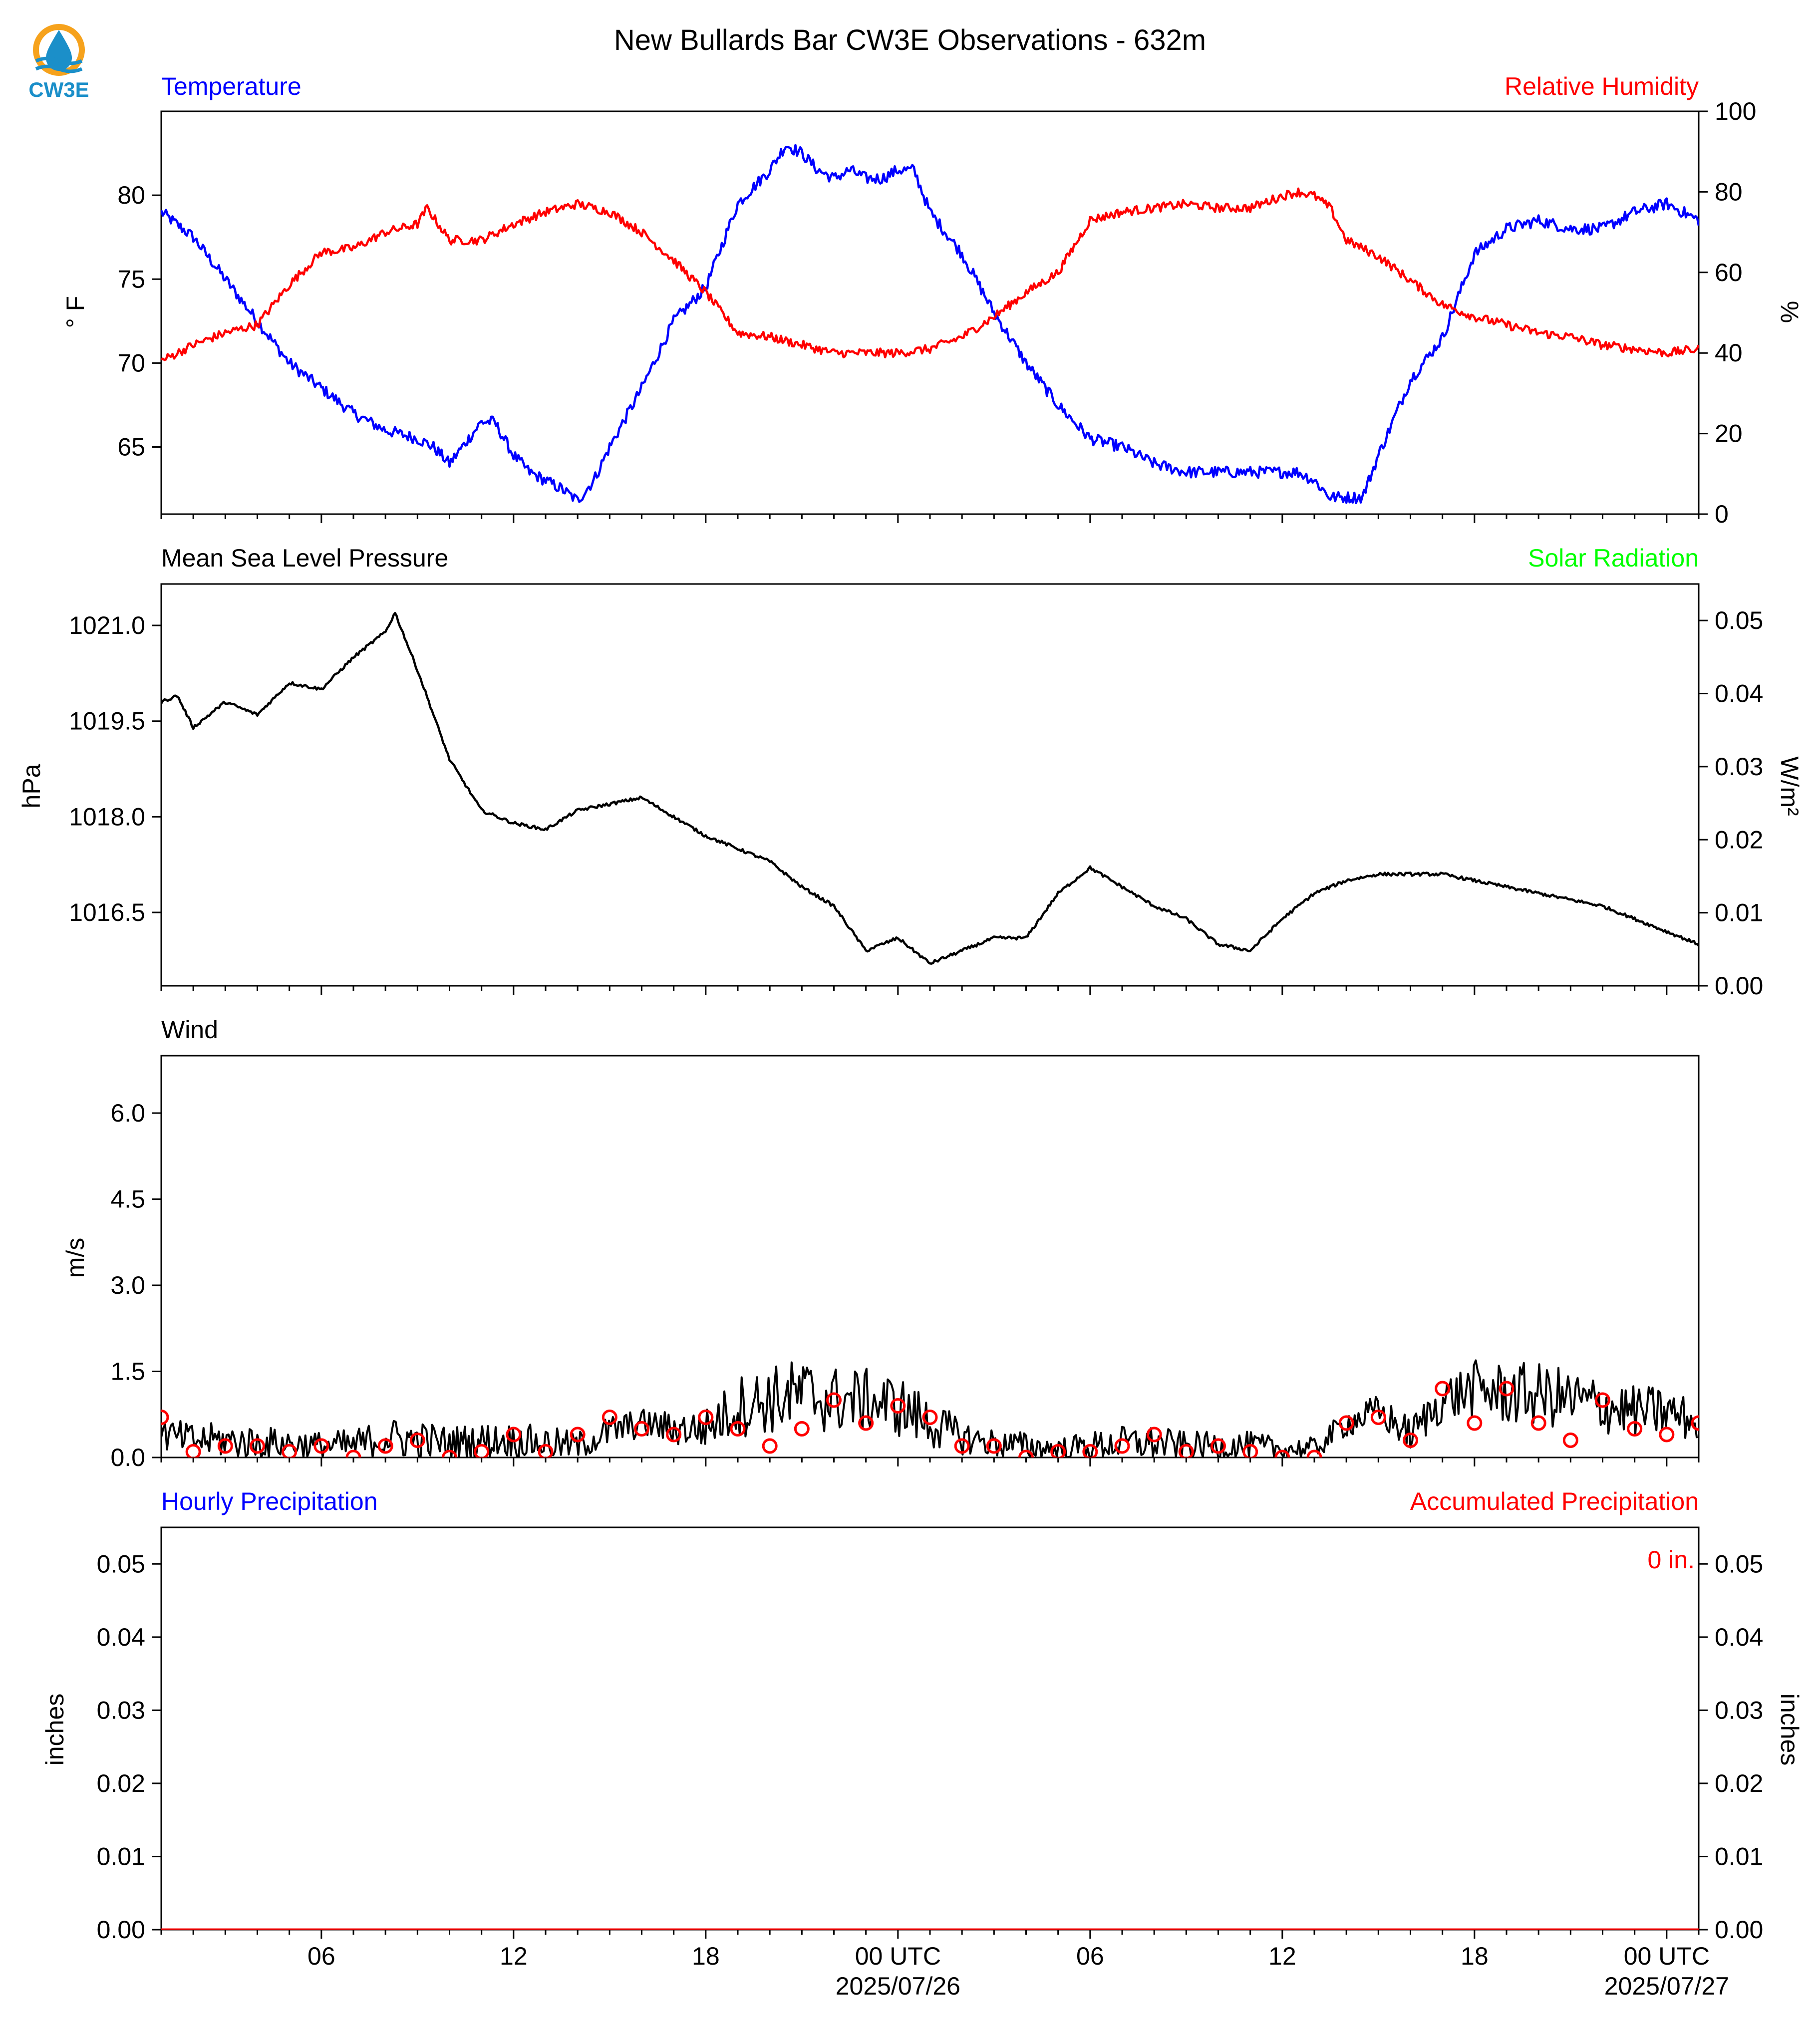 This screenshot has width=1820, height=2028. Describe the element at coordinates (1790, 1730) in the screenshot. I see `y-axis-label-precip-right: inches` at that location.